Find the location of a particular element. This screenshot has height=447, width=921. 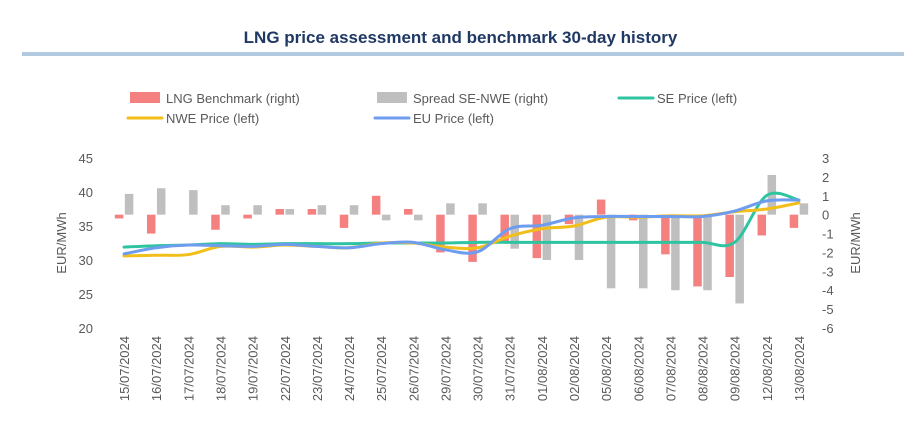

title-underline is located at coordinates (463, 54).